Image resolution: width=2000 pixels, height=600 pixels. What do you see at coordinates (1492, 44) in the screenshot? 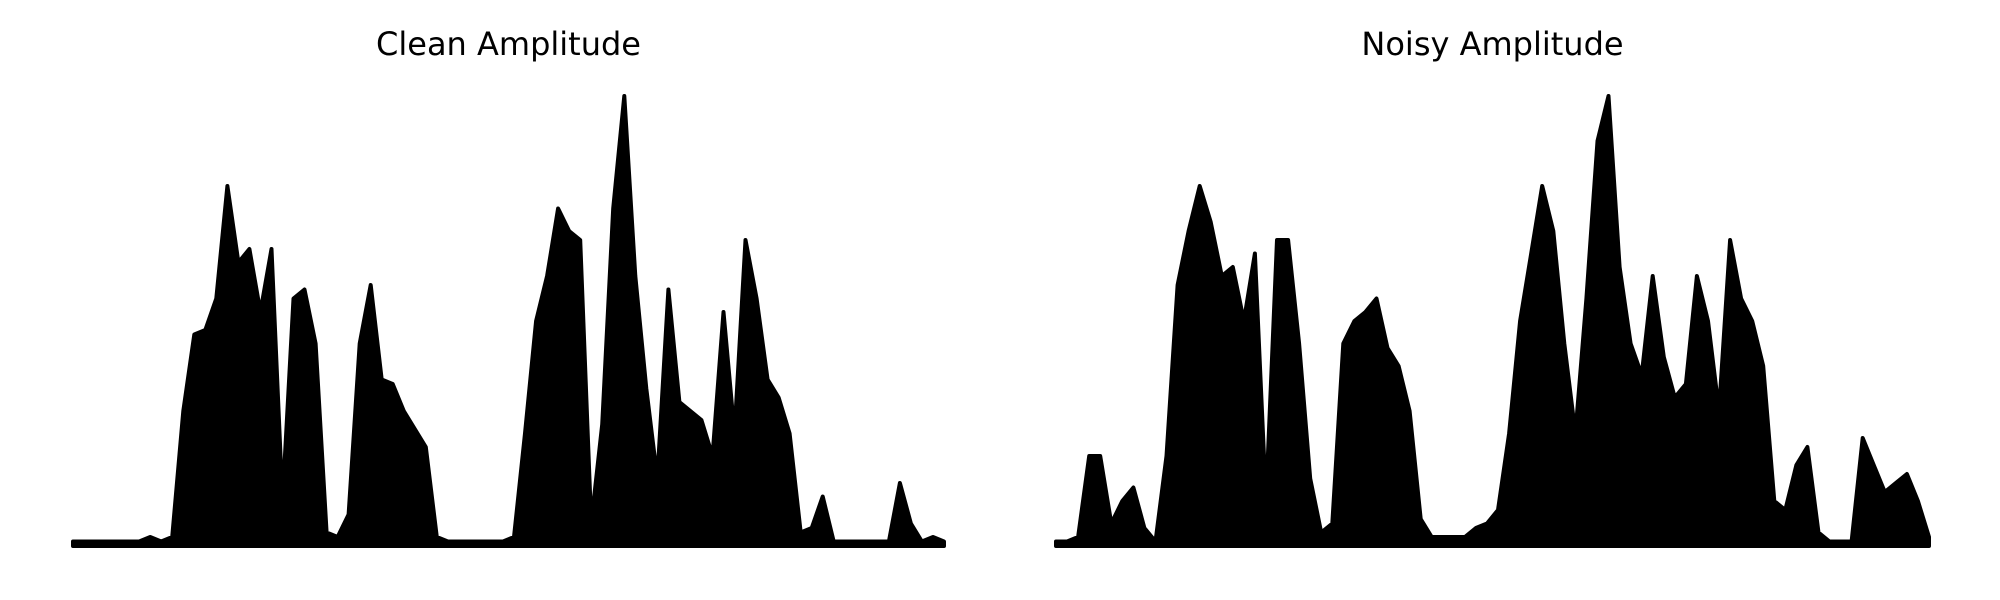
I see `chart-title: Noisy Amplitude` at bounding box center [1492, 44].